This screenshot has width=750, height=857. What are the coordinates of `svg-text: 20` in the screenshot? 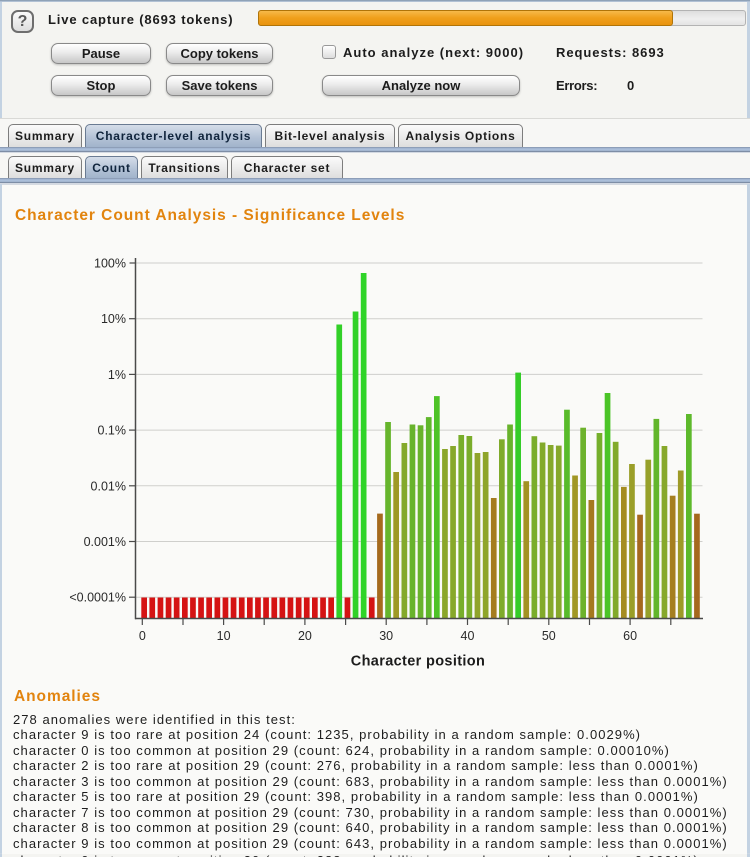 It's located at (305, 636).